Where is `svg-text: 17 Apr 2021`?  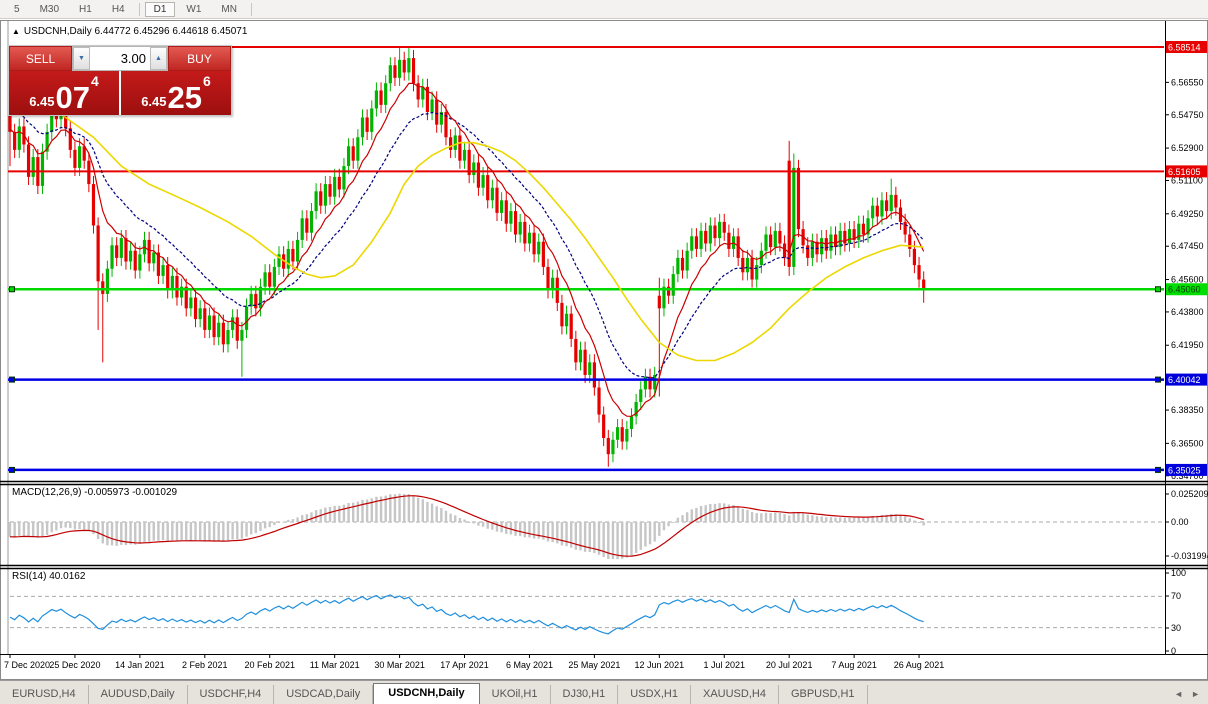
svg-text: 17 Apr 2021 is located at coordinates (464, 665).